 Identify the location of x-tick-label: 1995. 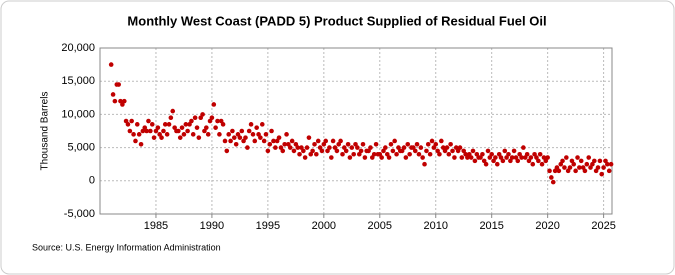
(268, 226).